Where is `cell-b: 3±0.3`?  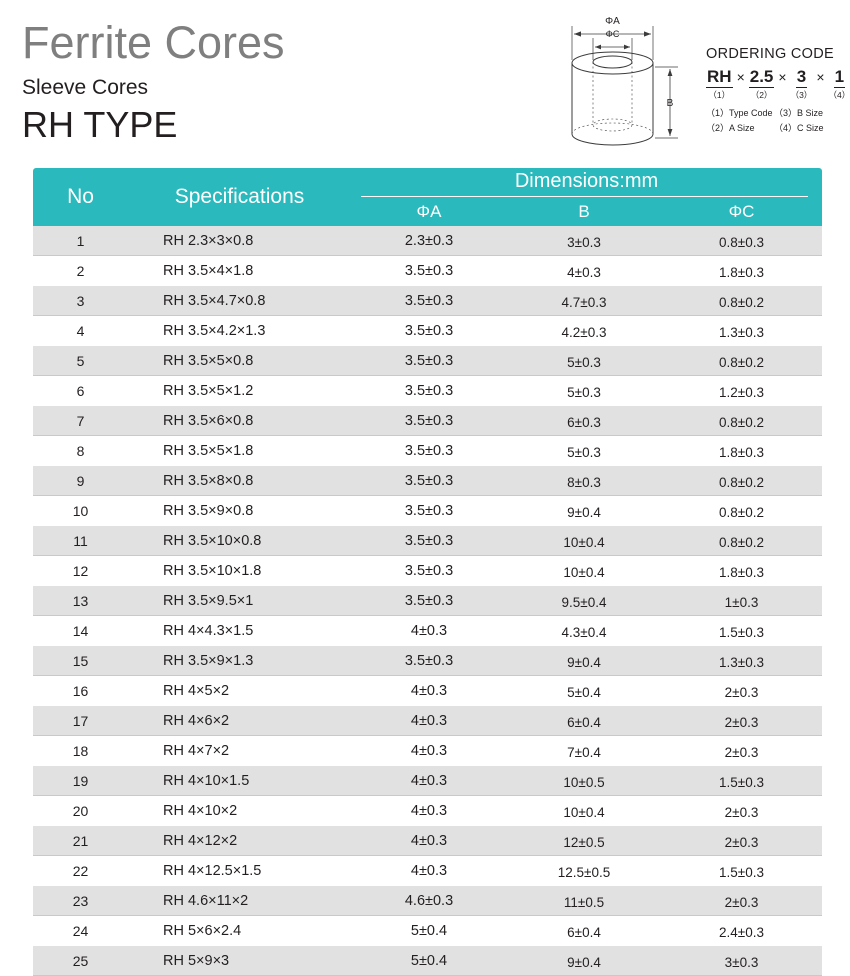
cell-b: 3±0.3 is located at coordinates (584, 241).